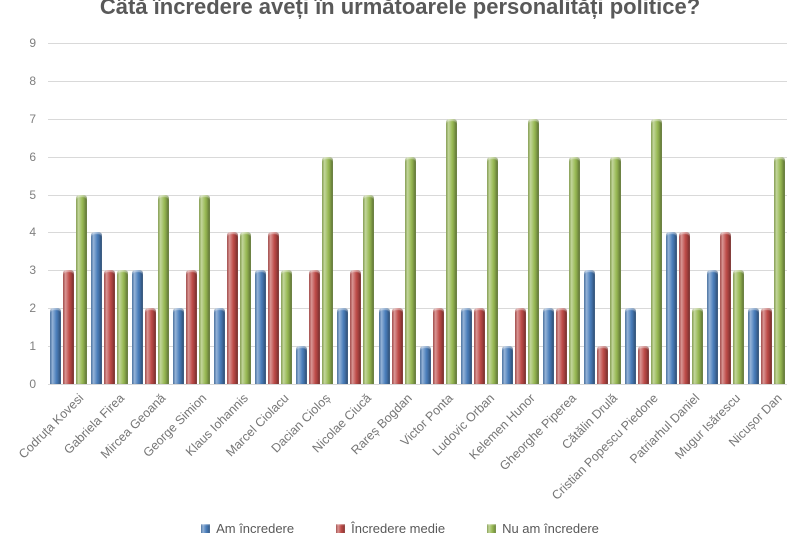  Describe the element at coordinates (753, 346) in the screenshot. I see `bar-am-încredere-18` at that location.